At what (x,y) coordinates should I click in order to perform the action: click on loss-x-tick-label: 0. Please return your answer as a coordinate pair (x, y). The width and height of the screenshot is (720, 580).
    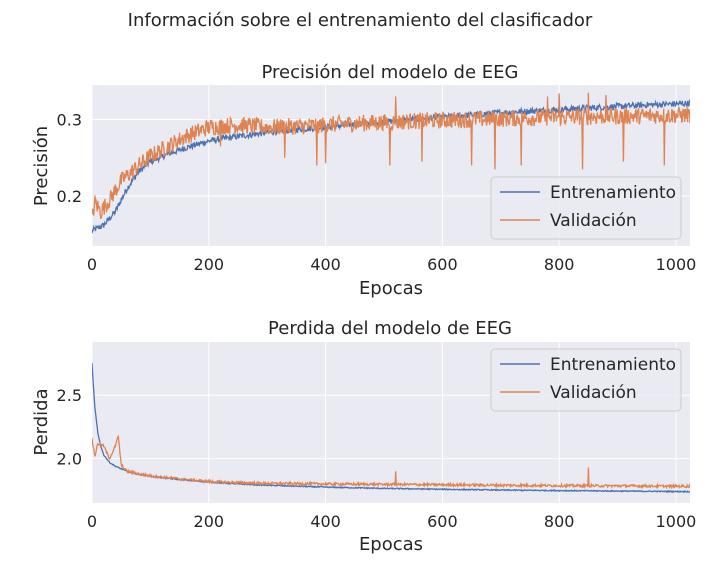
    Looking at the image, I should click on (92, 521).